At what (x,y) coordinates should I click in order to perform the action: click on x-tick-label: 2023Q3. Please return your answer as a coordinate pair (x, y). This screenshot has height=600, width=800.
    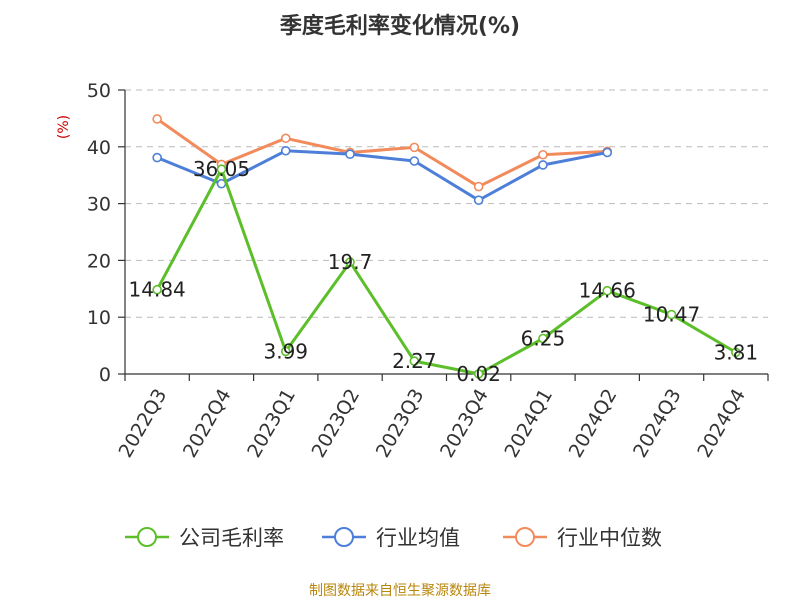
    Looking at the image, I should click on (400, 423).